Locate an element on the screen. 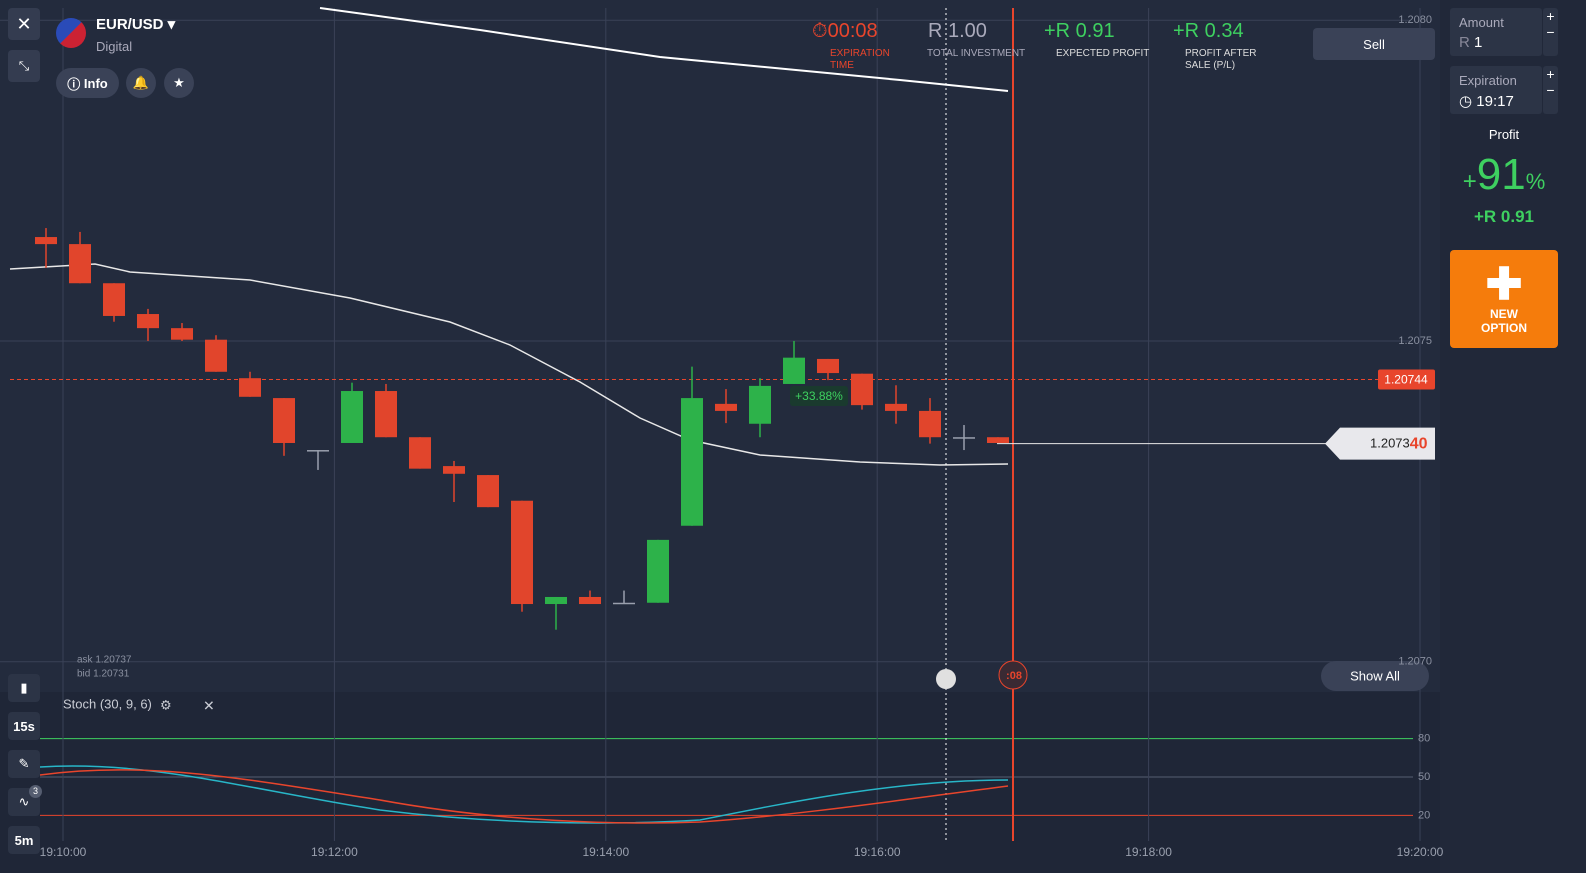 Image resolution: width=1586 pixels, height=873 pixels. alert-button: 🔔 is located at coordinates (141, 83).